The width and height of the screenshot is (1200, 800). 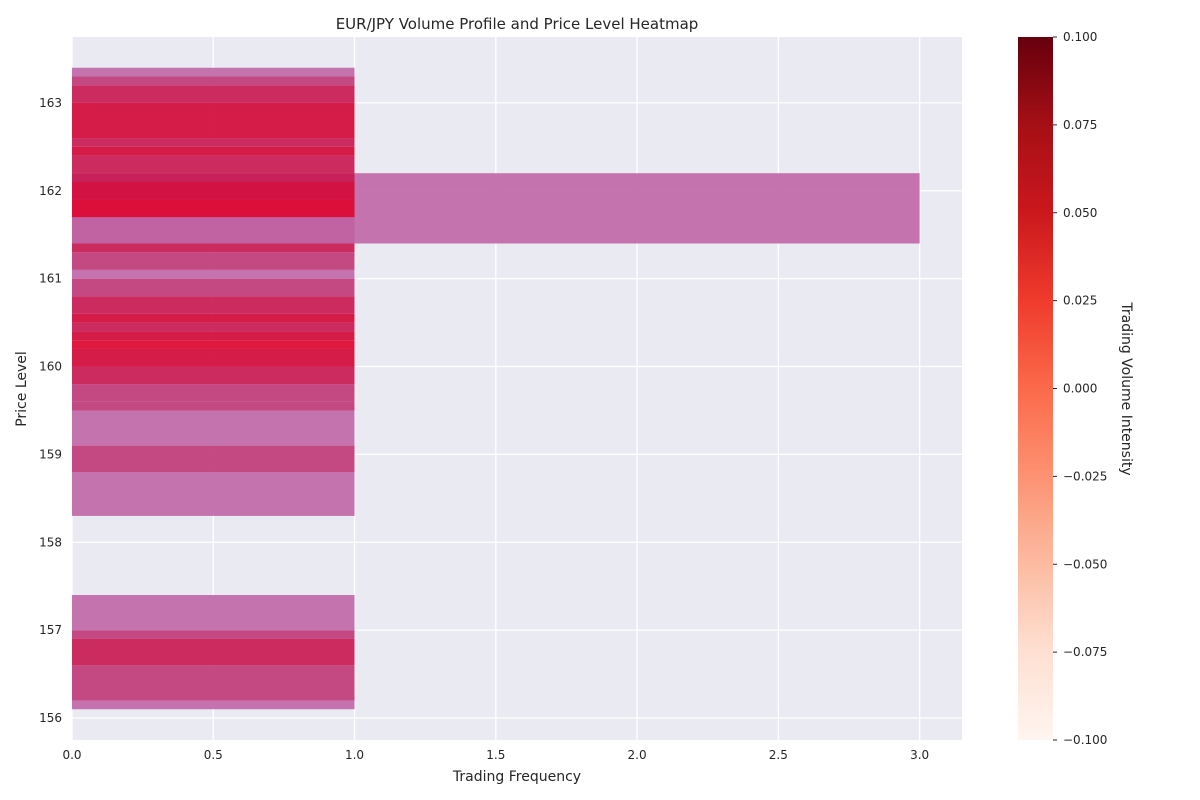 I want to click on y-tick-label-2: 158, so click(x=50, y=542).